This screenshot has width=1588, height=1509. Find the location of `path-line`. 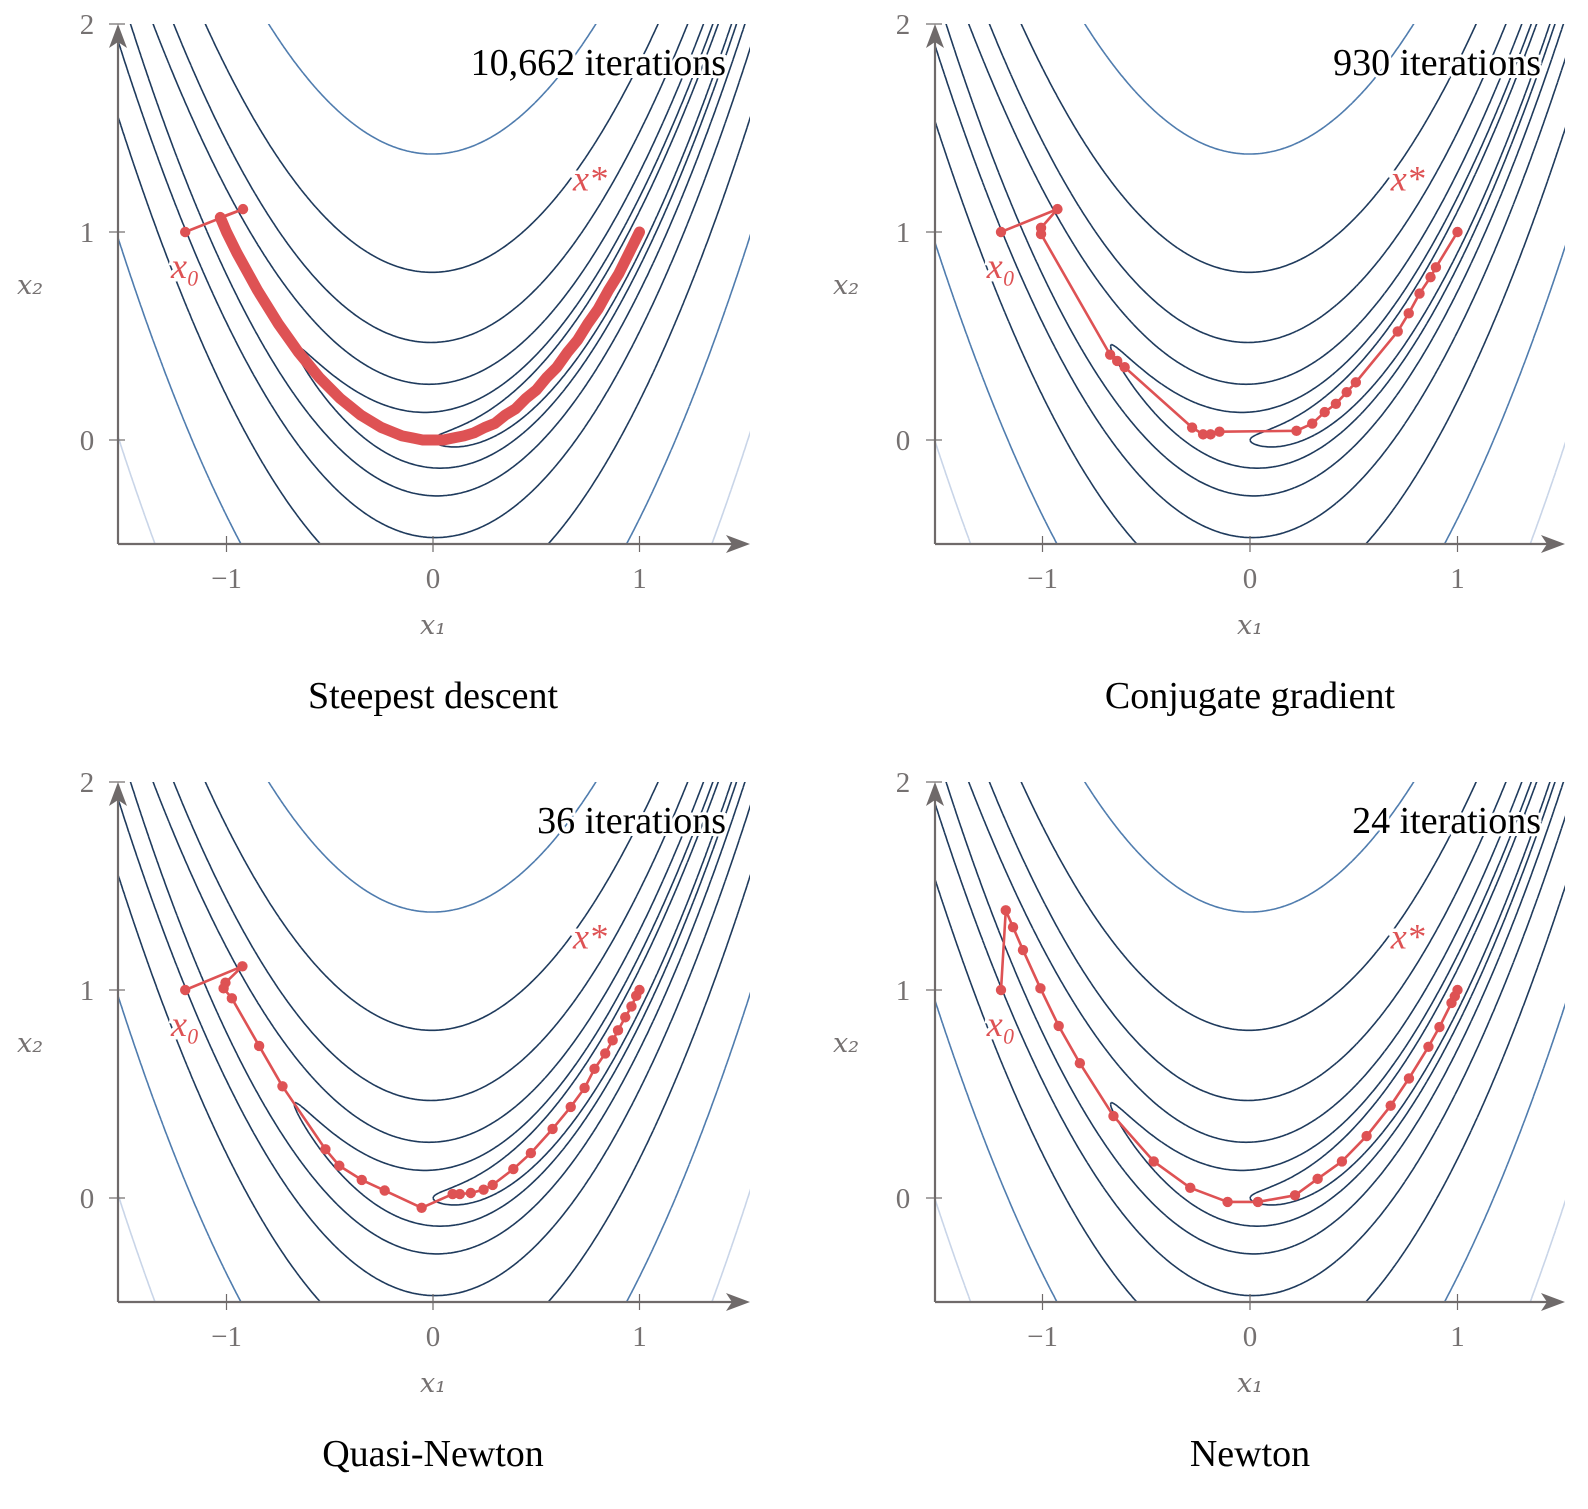

path-line is located at coordinates (1229, 321).